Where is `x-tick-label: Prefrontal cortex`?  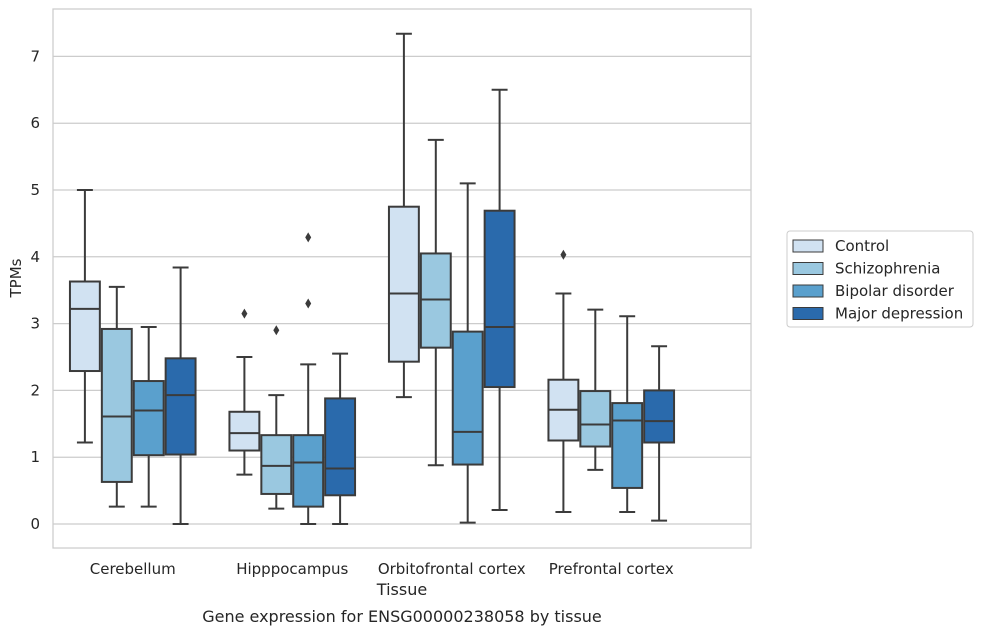 x-tick-label: Prefrontal cortex is located at coordinates (611, 569).